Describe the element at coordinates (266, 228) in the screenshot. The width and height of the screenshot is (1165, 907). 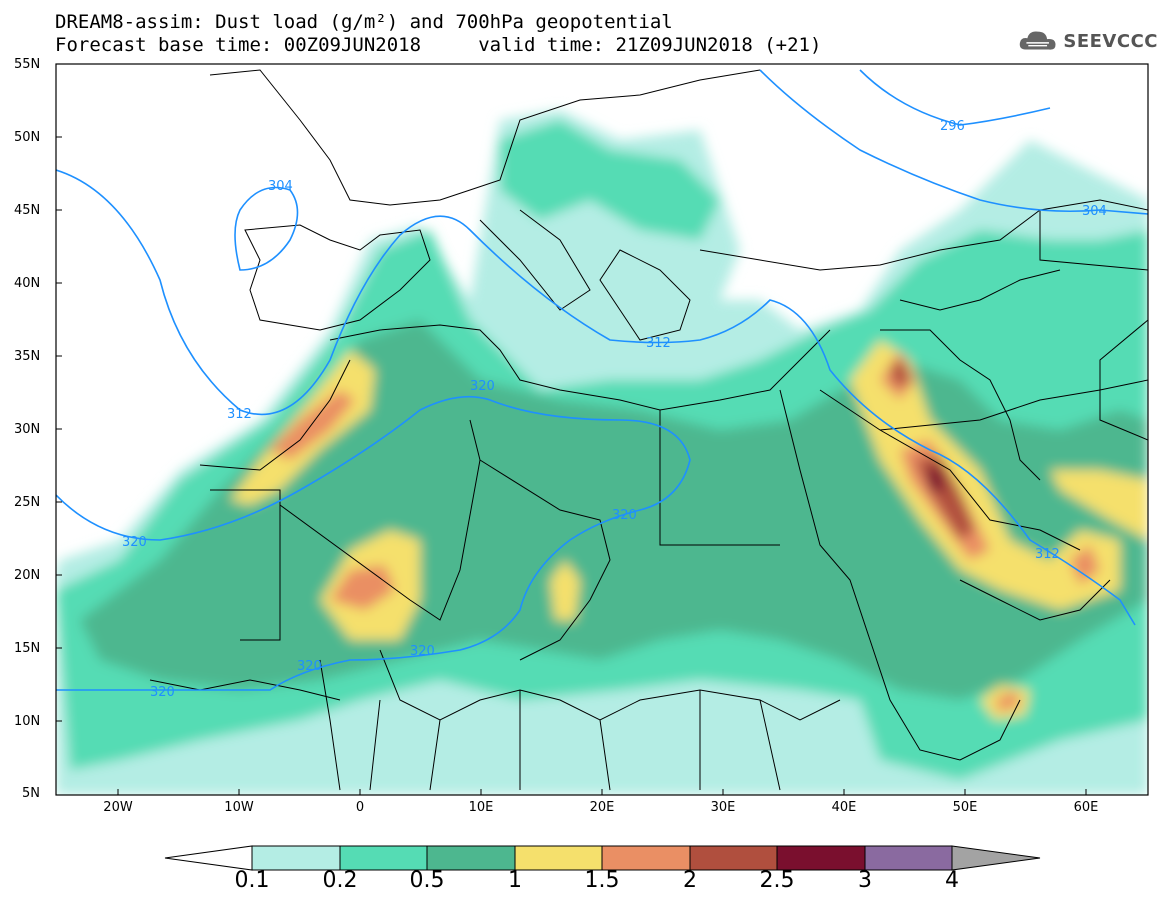
I see `contour-304-west` at that location.